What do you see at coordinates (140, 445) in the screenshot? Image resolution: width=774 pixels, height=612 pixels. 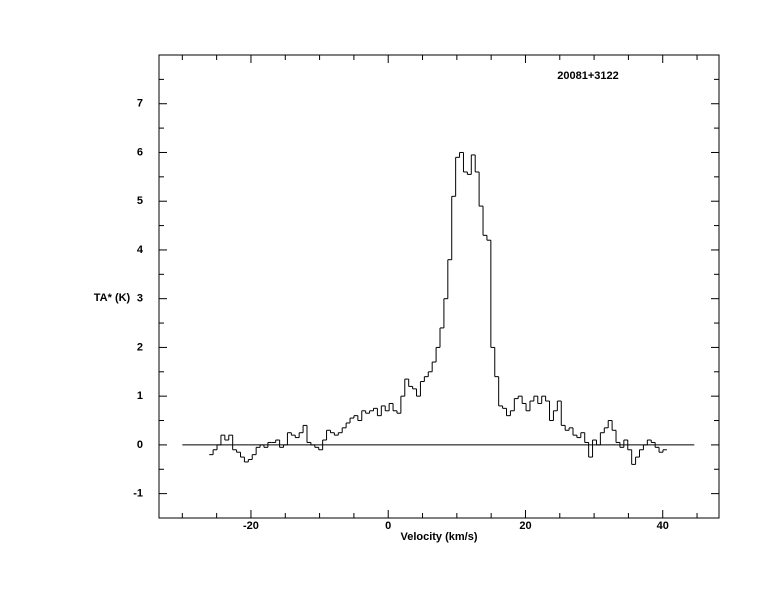 I see `y-tick-label: 0` at bounding box center [140, 445].